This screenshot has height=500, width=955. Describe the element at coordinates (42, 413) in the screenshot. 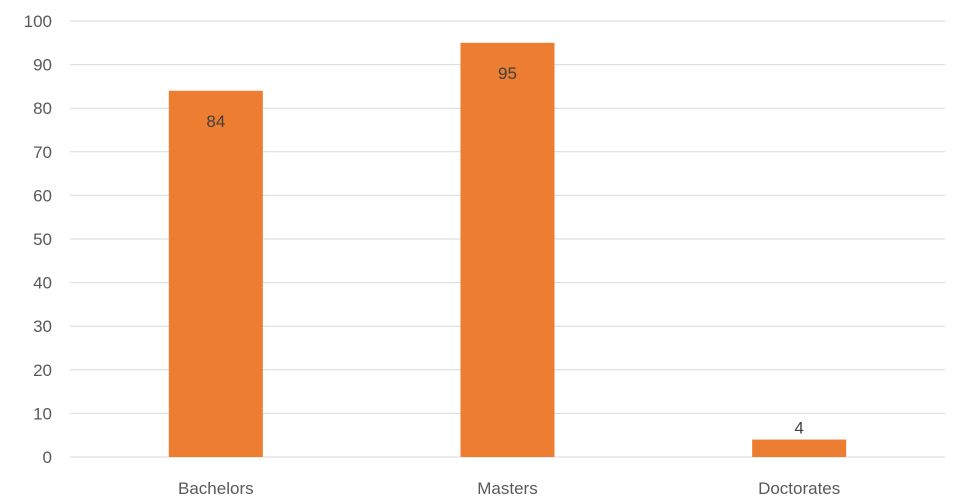

I see `y-tick-label: 10` at that location.